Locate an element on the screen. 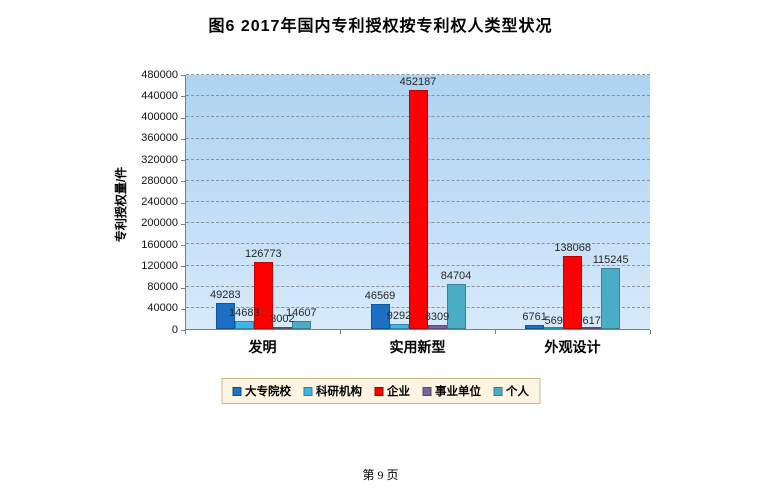 The image size is (761, 495). legend-label: 科研机构 is located at coordinates (339, 392).